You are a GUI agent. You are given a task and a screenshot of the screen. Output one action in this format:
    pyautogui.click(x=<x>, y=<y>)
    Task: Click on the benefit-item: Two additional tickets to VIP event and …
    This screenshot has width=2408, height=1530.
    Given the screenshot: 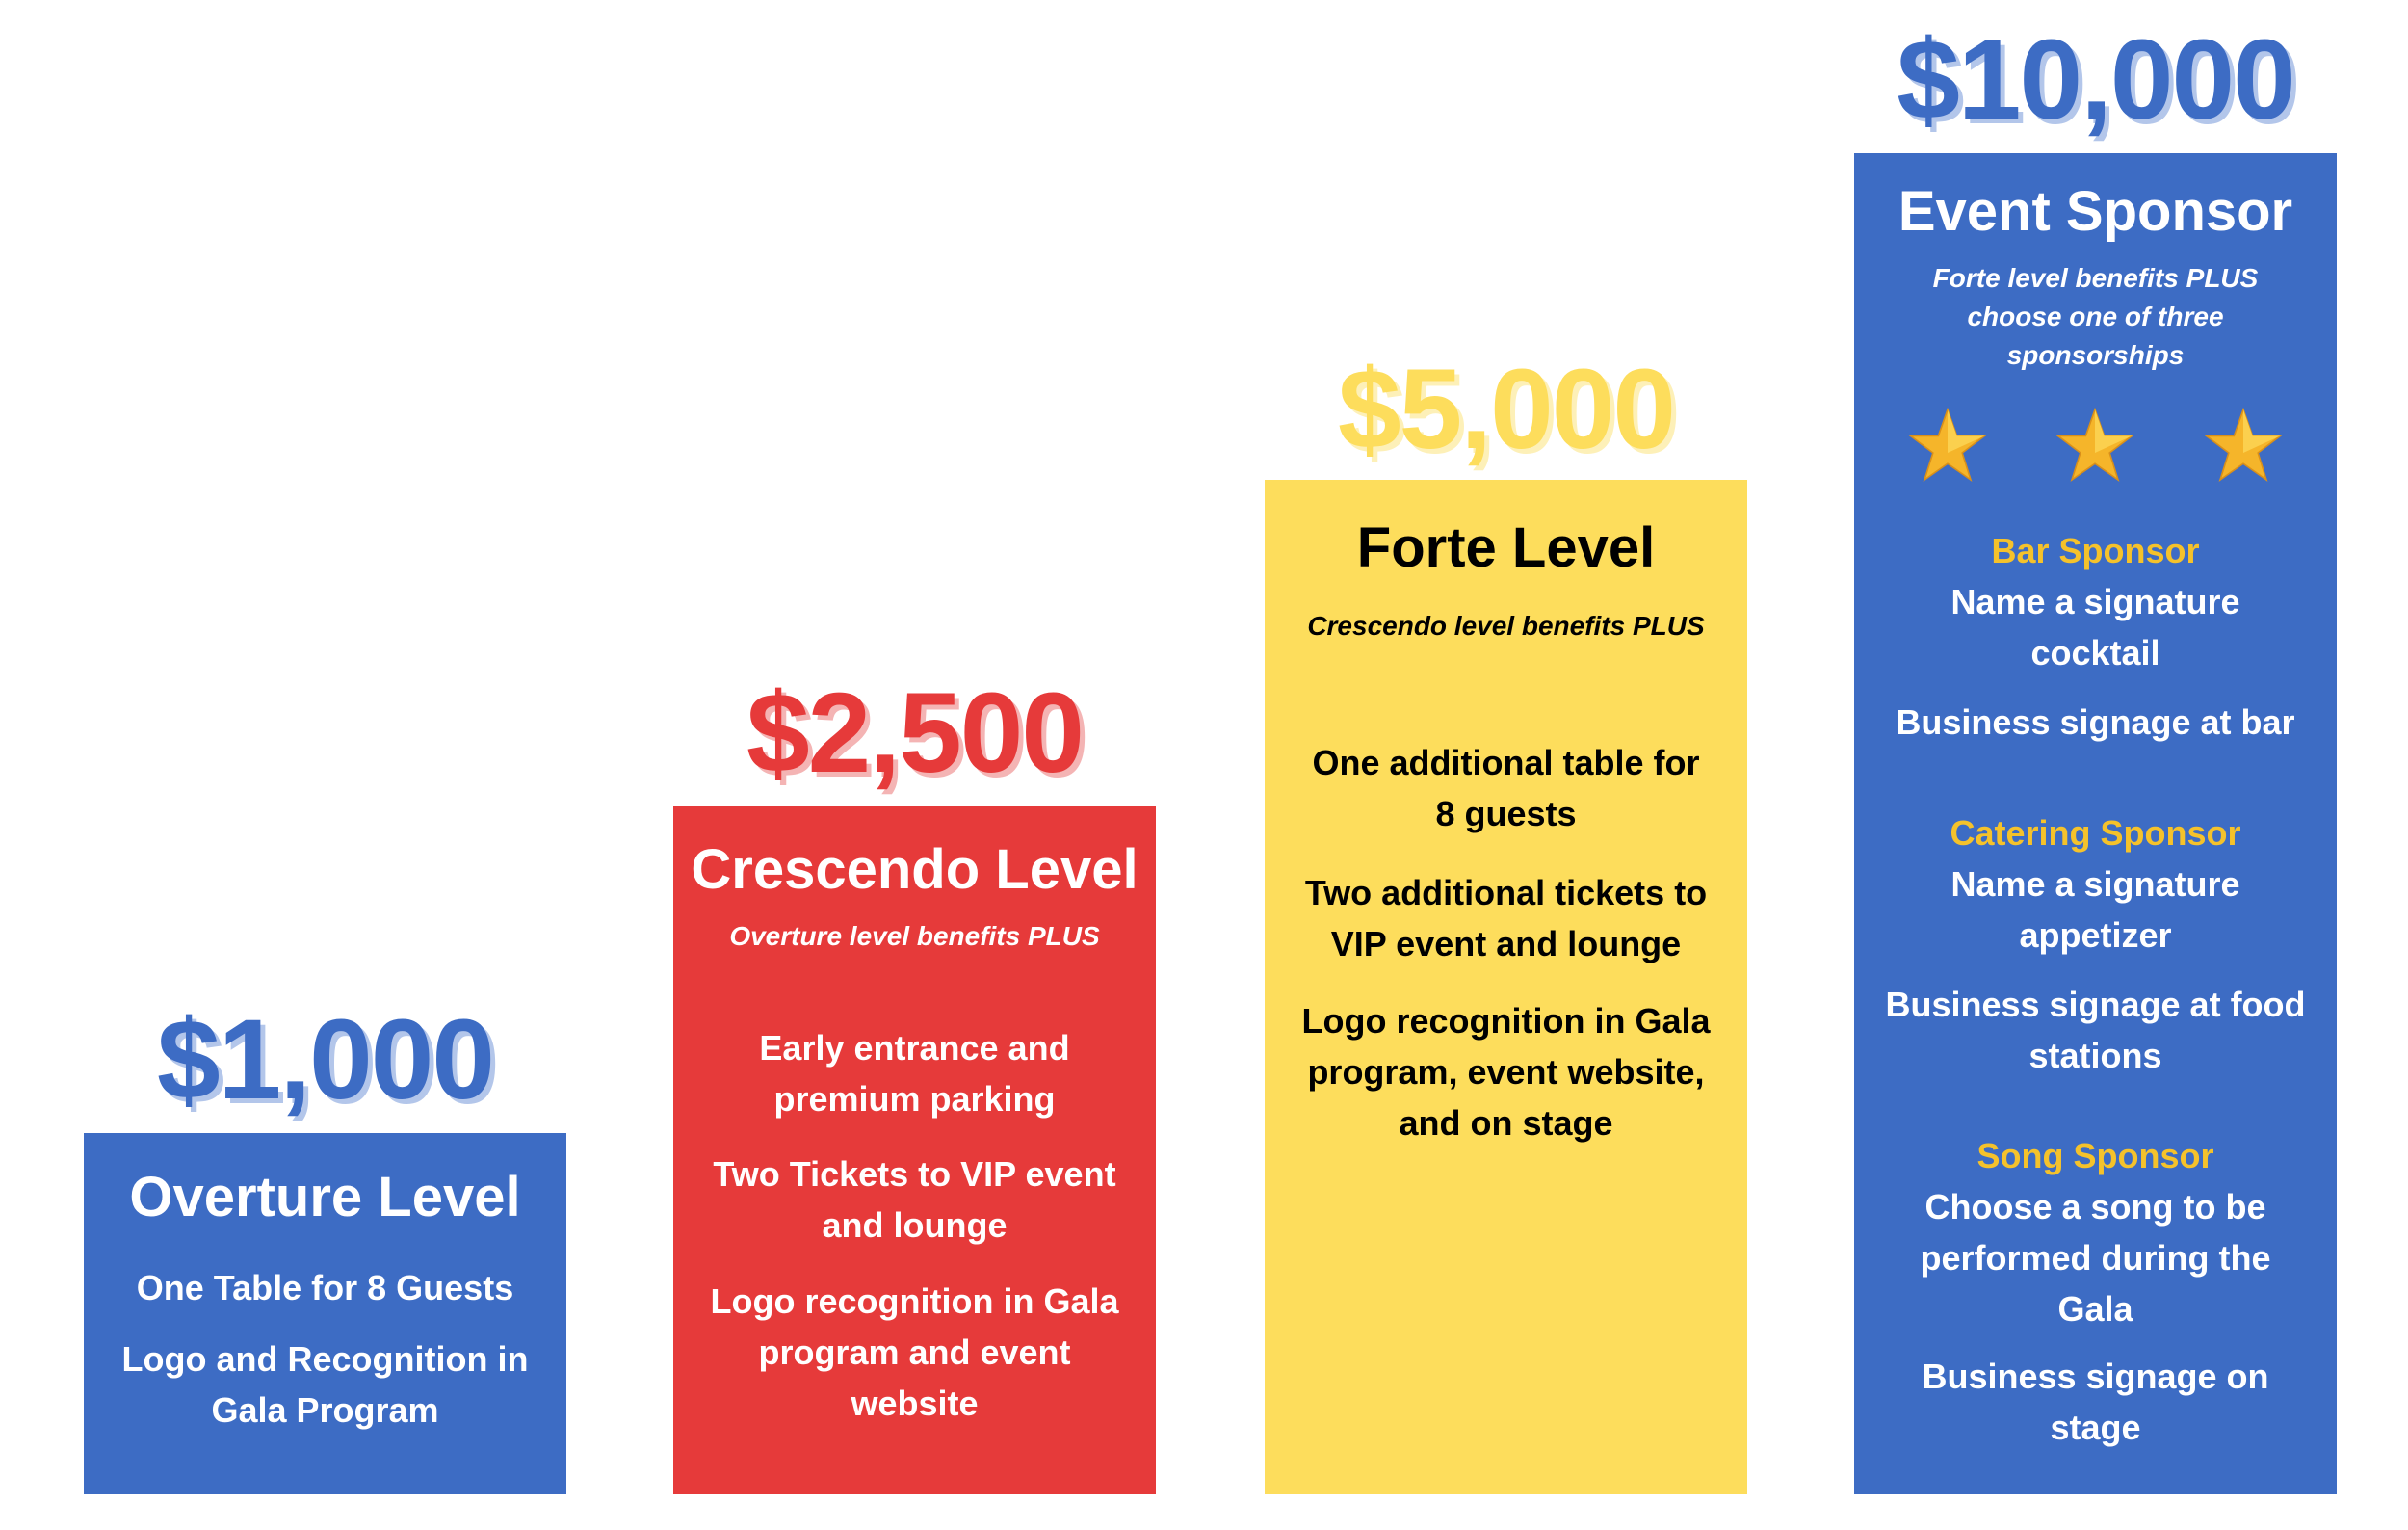 What is the action you would take?
    pyautogui.click(x=1506, y=918)
    